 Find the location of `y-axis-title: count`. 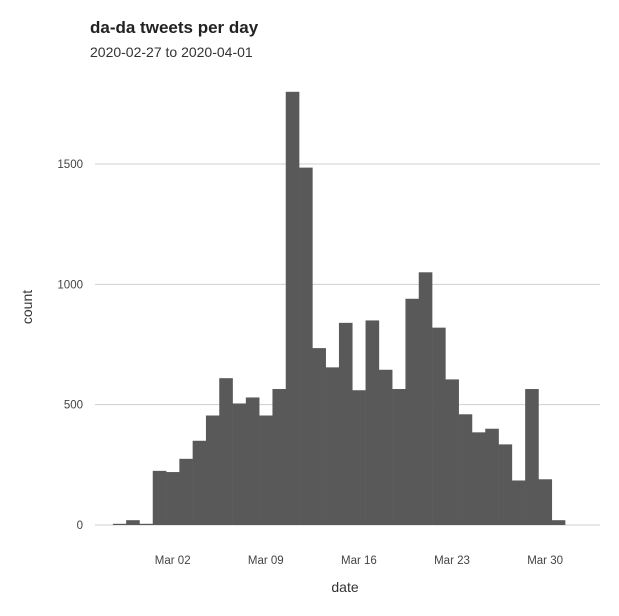

y-axis-title: count is located at coordinates (27, 307).